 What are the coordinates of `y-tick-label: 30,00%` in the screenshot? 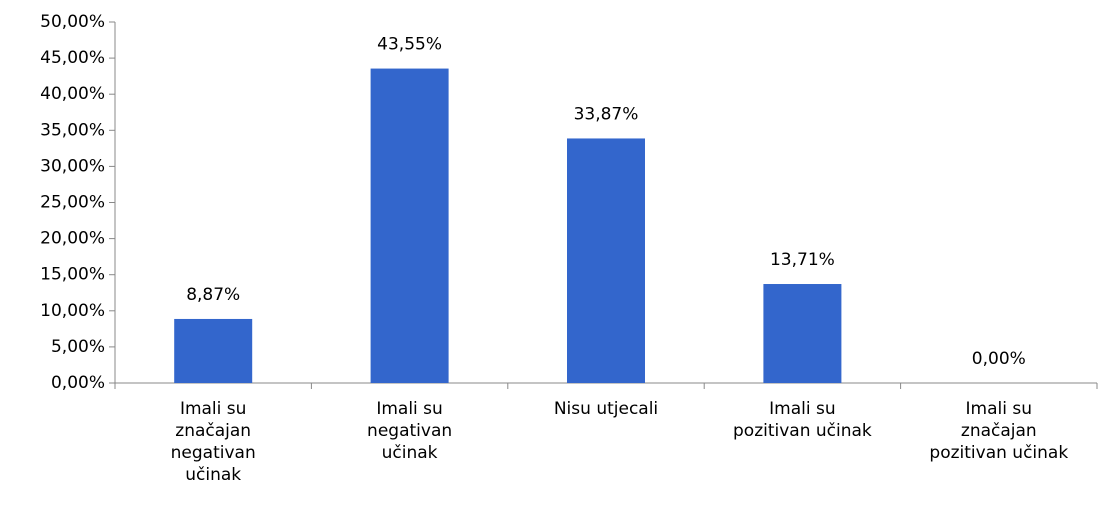 It's located at (72, 166).